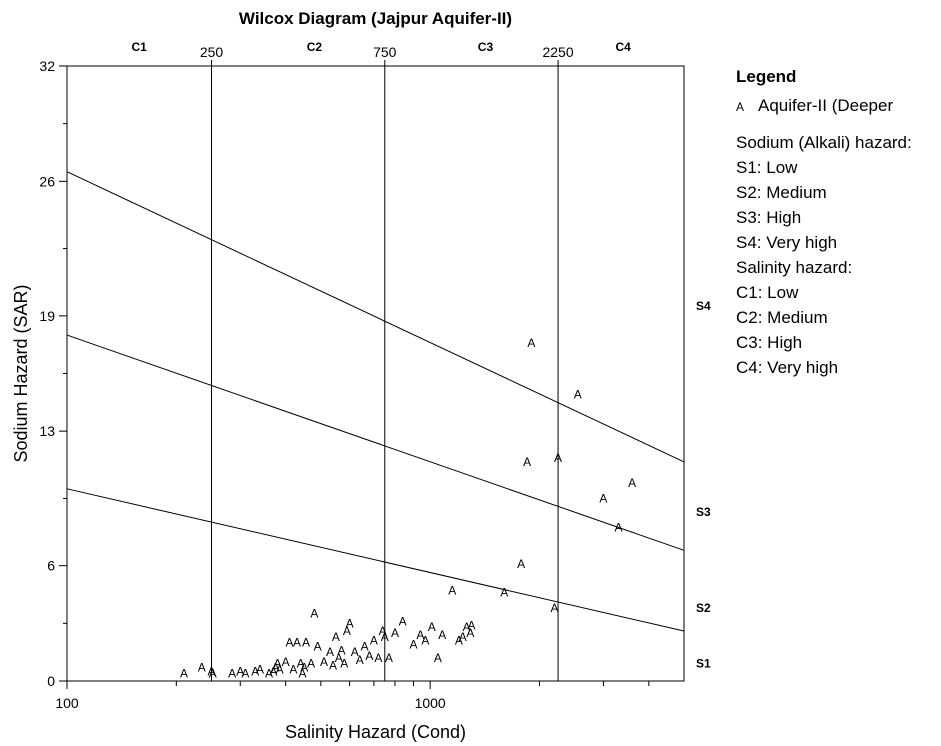 The width and height of the screenshot is (941, 746). Describe the element at coordinates (787, 242) in the screenshot. I see `legend-s4: S4: Very high` at that location.